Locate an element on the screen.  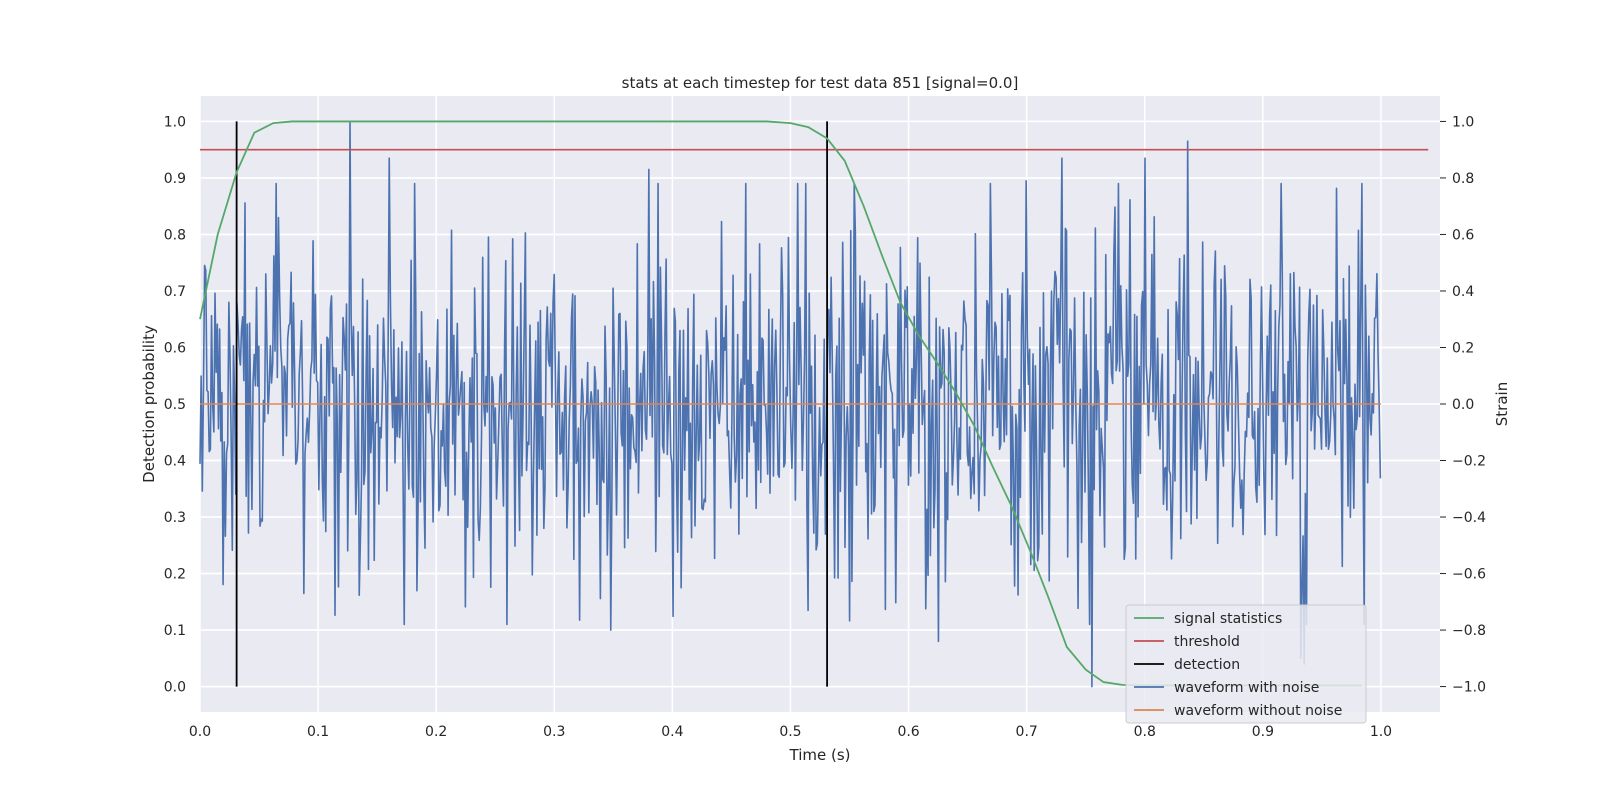
y-tick-label: 0.1 is located at coordinates (175, 631).